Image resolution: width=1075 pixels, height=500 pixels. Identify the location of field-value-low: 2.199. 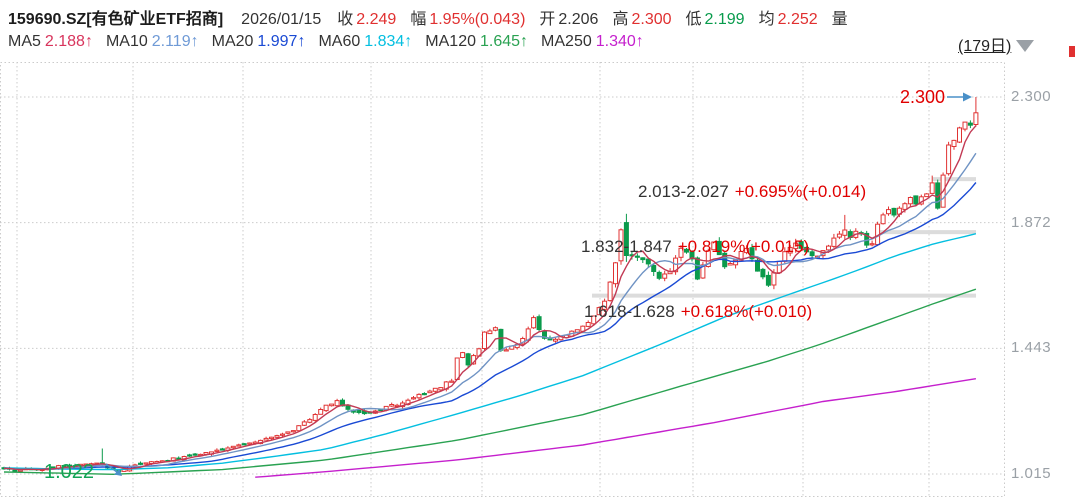
(724, 19).